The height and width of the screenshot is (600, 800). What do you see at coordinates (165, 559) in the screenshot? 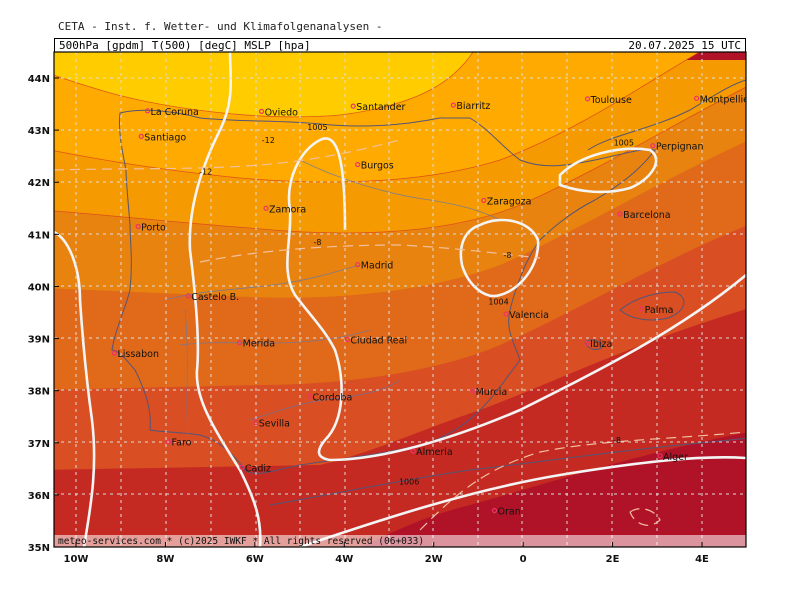
I see `lon-tick-label: 8W` at bounding box center [165, 559].